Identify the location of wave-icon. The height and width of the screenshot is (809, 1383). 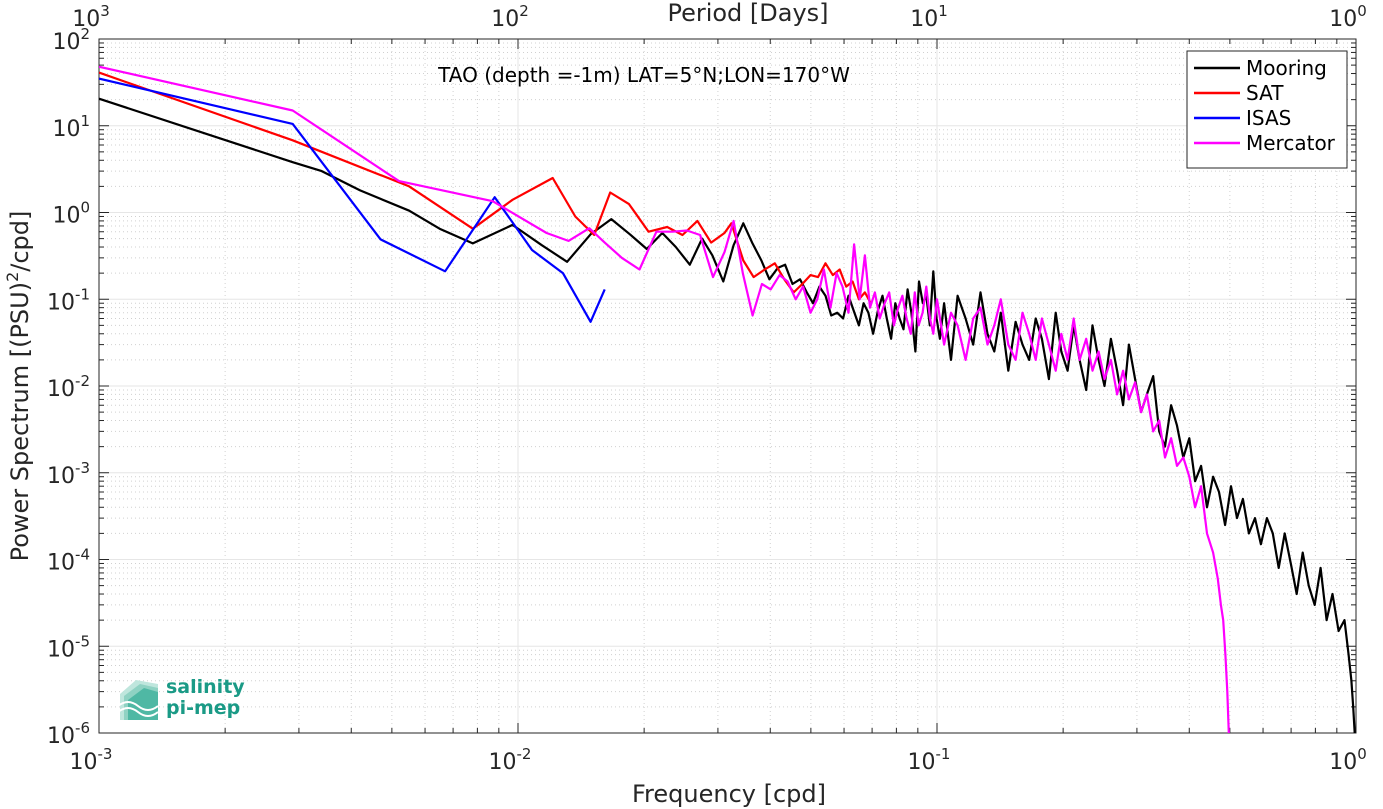
(138, 700).